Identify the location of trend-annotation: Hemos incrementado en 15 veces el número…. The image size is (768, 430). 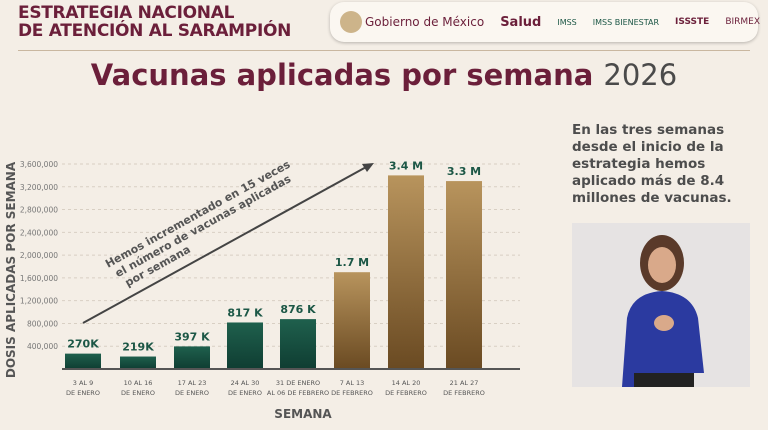
(198, 224).